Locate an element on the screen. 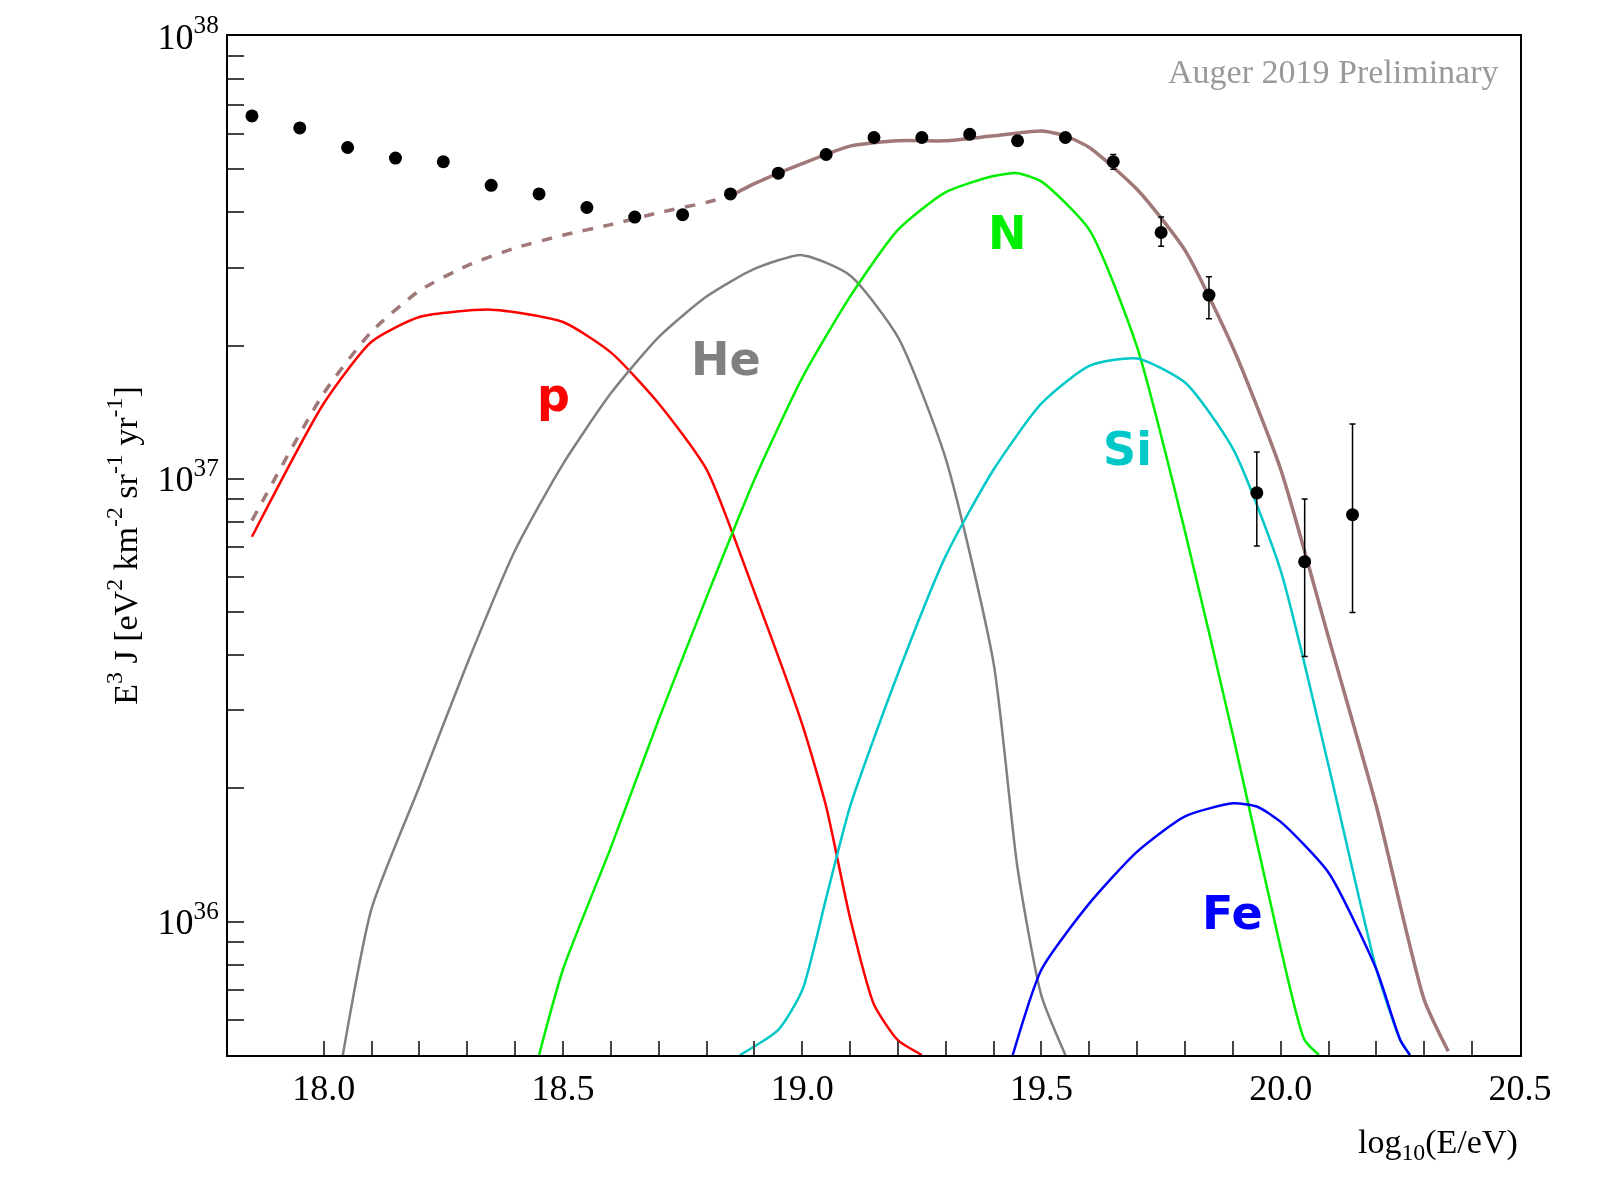  annotation: Auger 2019 Preliminary is located at coordinates (1333, 71).